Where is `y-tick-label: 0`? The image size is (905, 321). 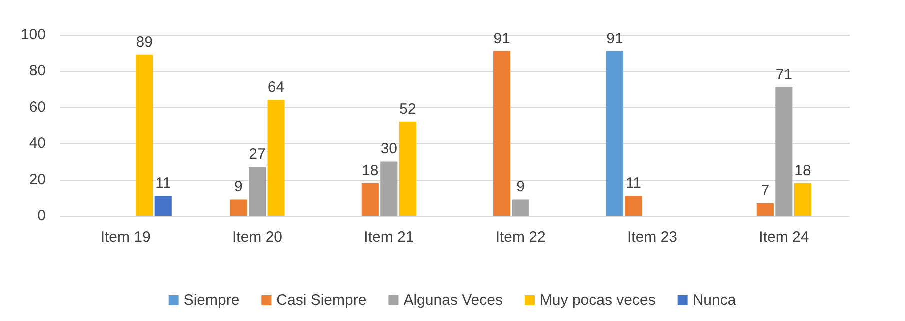 y-tick-label: 0 is located at coordinates (42, 216).